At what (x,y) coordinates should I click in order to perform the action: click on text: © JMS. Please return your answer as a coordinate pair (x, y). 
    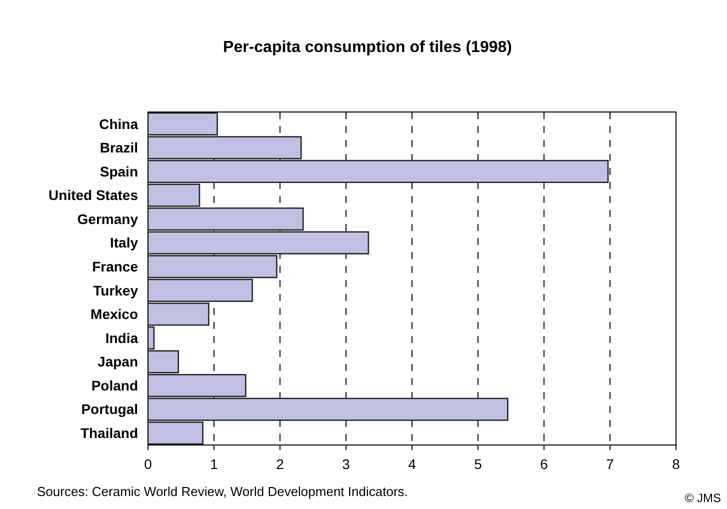
    Looking at the image, I should click on (702, 498).